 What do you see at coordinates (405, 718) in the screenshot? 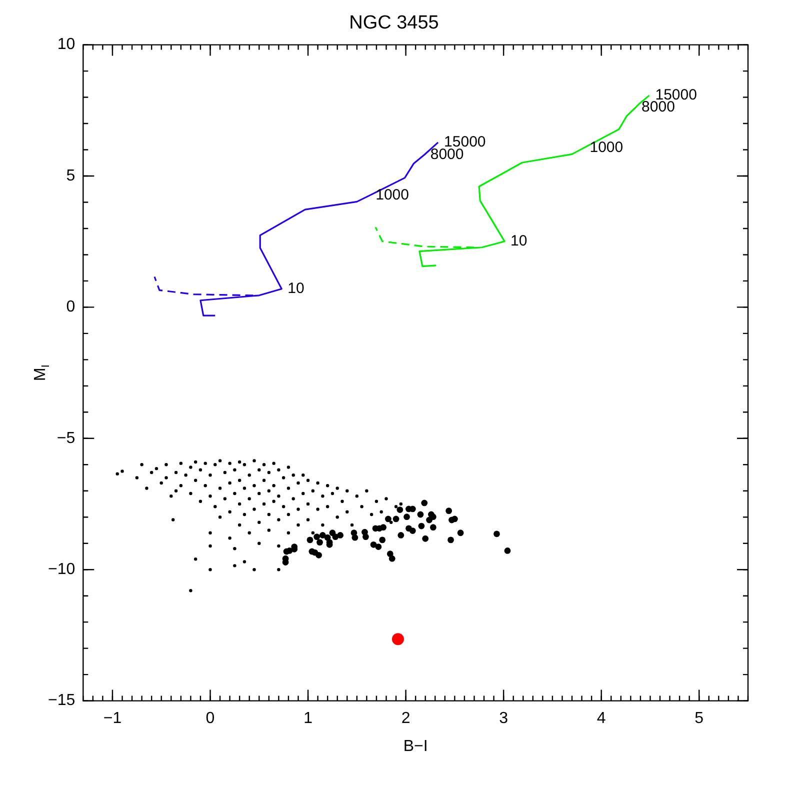
I see `x-tick-label: 2` at bounding box center [405, 718].